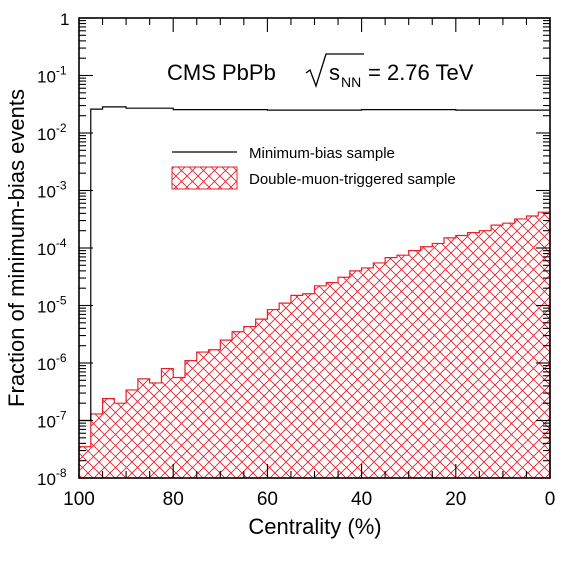 Image resolution: width=568 pixels, height=565 pixels. Describe the element at coordinates (61, 301) in the screenshot. I see `y-tick-exponent: -5` at that location.